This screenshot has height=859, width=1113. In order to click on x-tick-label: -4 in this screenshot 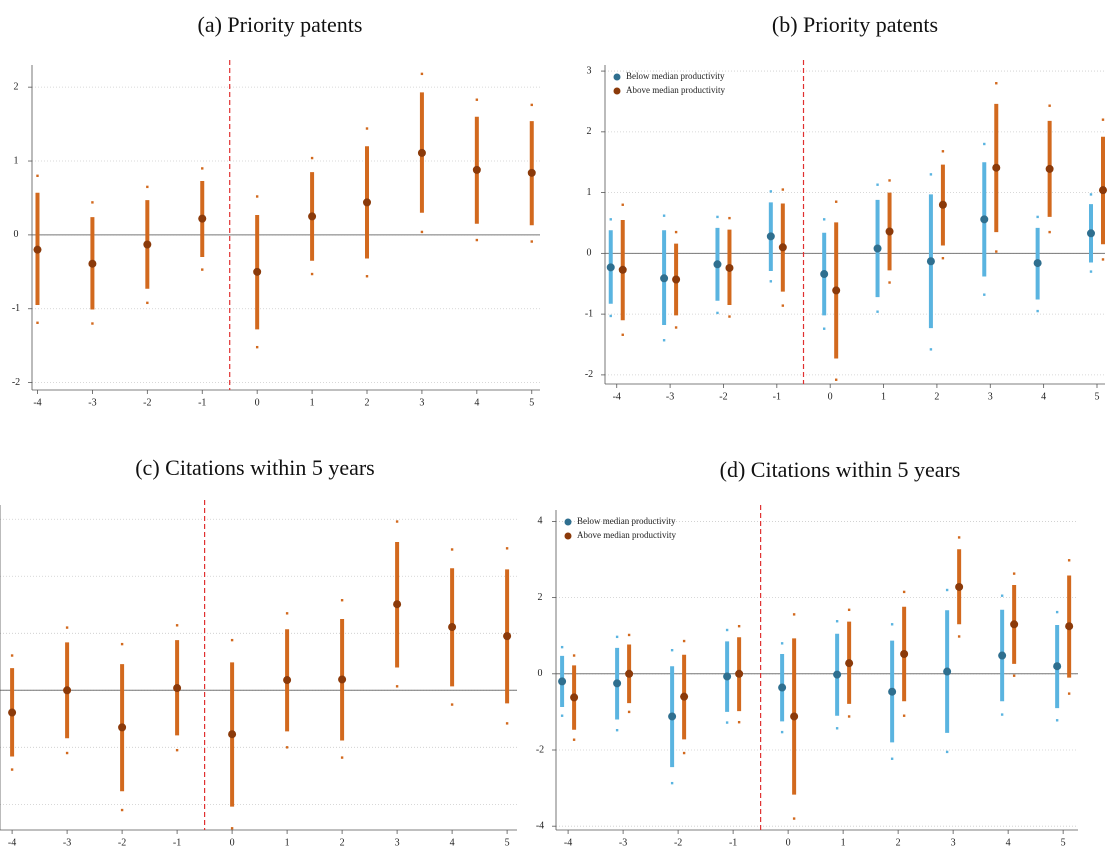, I will do `click(617, 396)`.